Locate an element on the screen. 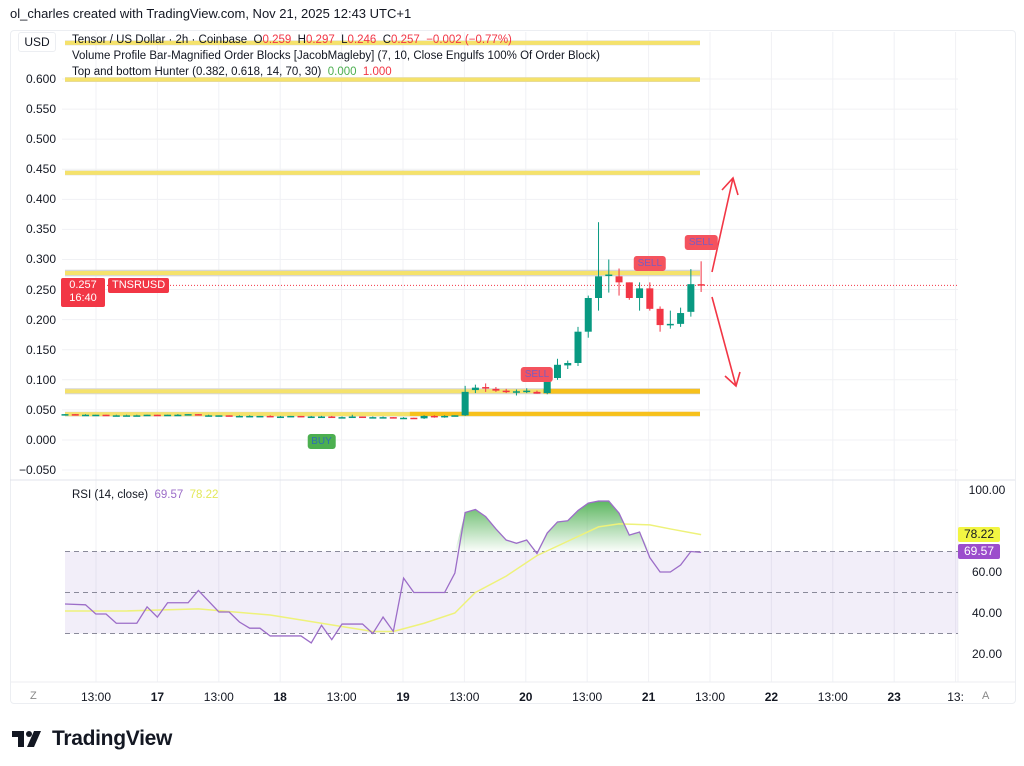  open-label: O is located at coordinates (258, 40).